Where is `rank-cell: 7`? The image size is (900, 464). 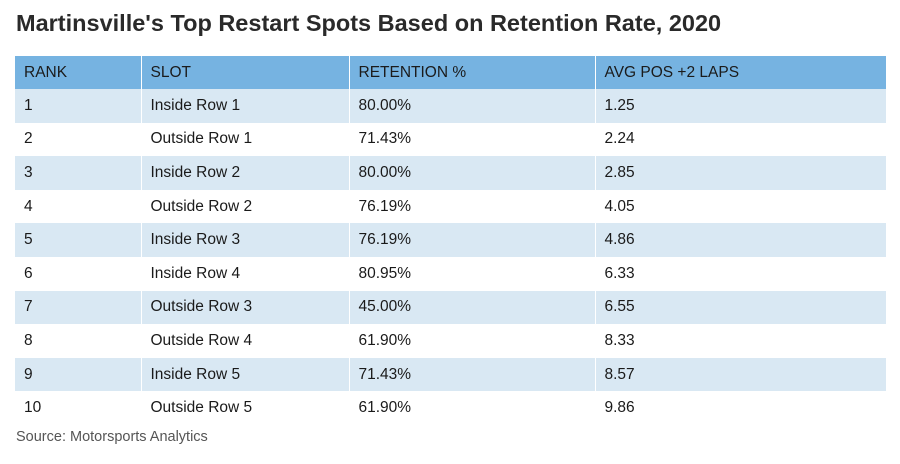 rank-cell: 7 is located at coordinates (78, 307).